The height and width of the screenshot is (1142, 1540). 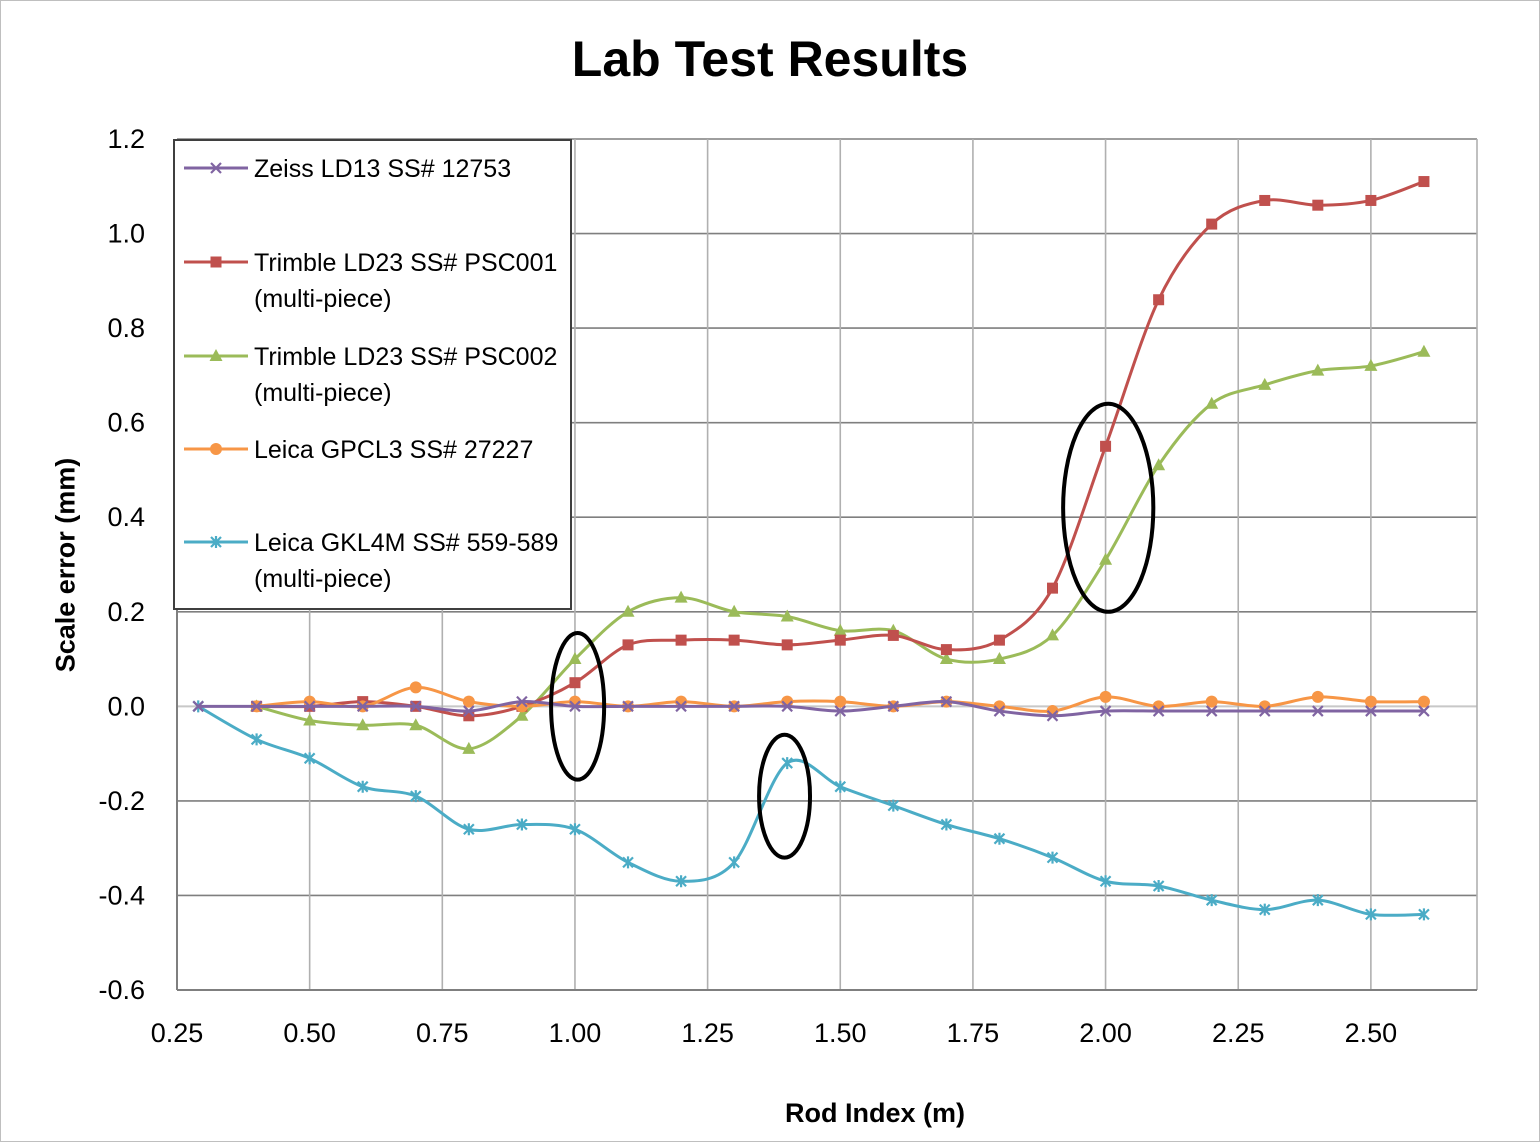 What do you see at coordinates (442, 1033) in the screenshot?
I see `x-tick-label: 0.75` at bounding box center [442, 1033].